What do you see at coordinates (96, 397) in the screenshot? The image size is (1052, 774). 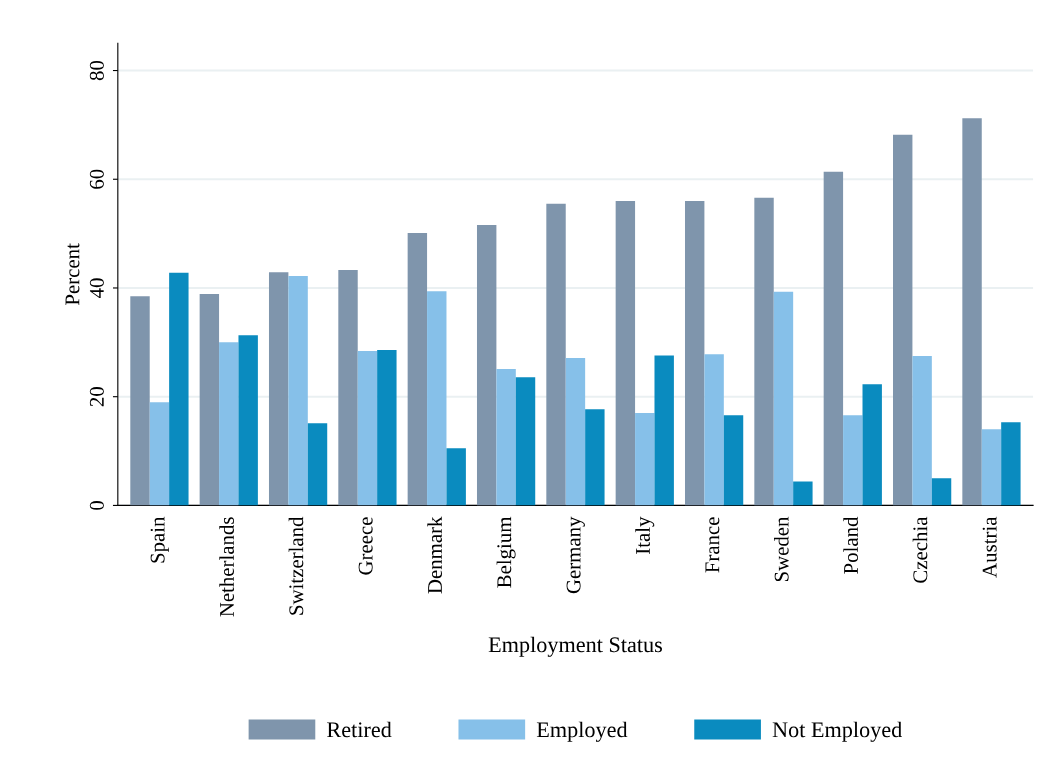 I see `y-tick-label: 20` at bounding box center [96, 397].